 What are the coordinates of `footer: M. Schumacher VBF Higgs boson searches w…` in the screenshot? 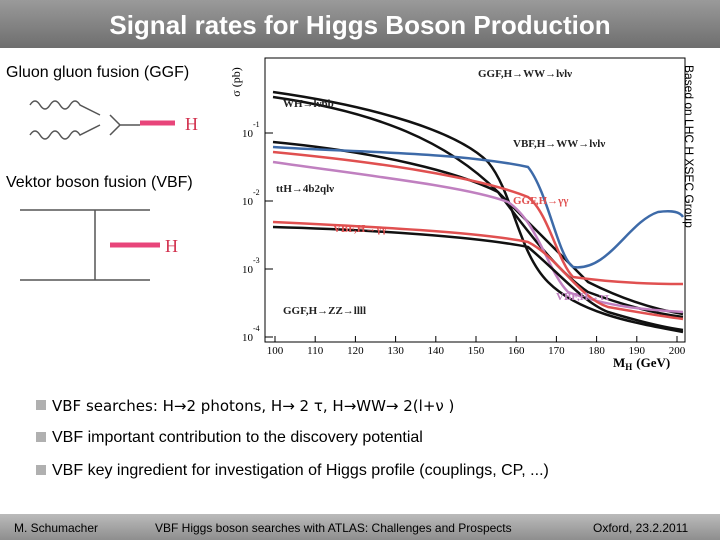 It's located at (360, 527).